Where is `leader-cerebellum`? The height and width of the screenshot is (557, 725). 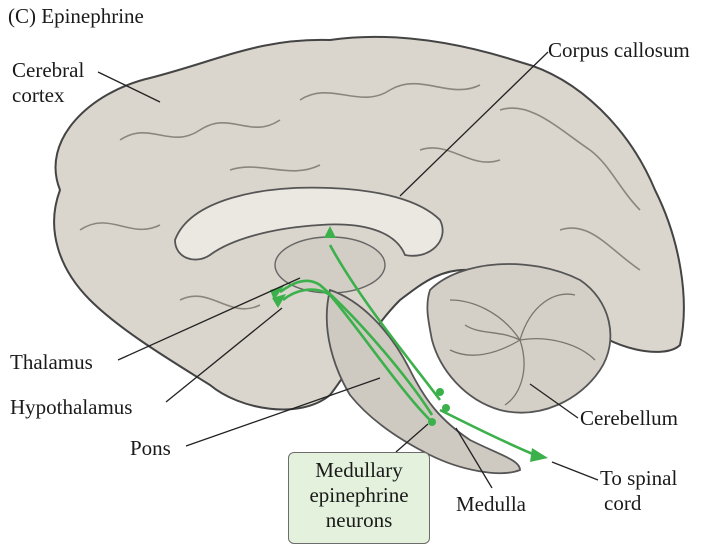
leader-cerebellum is located at coordinates (554, 401).